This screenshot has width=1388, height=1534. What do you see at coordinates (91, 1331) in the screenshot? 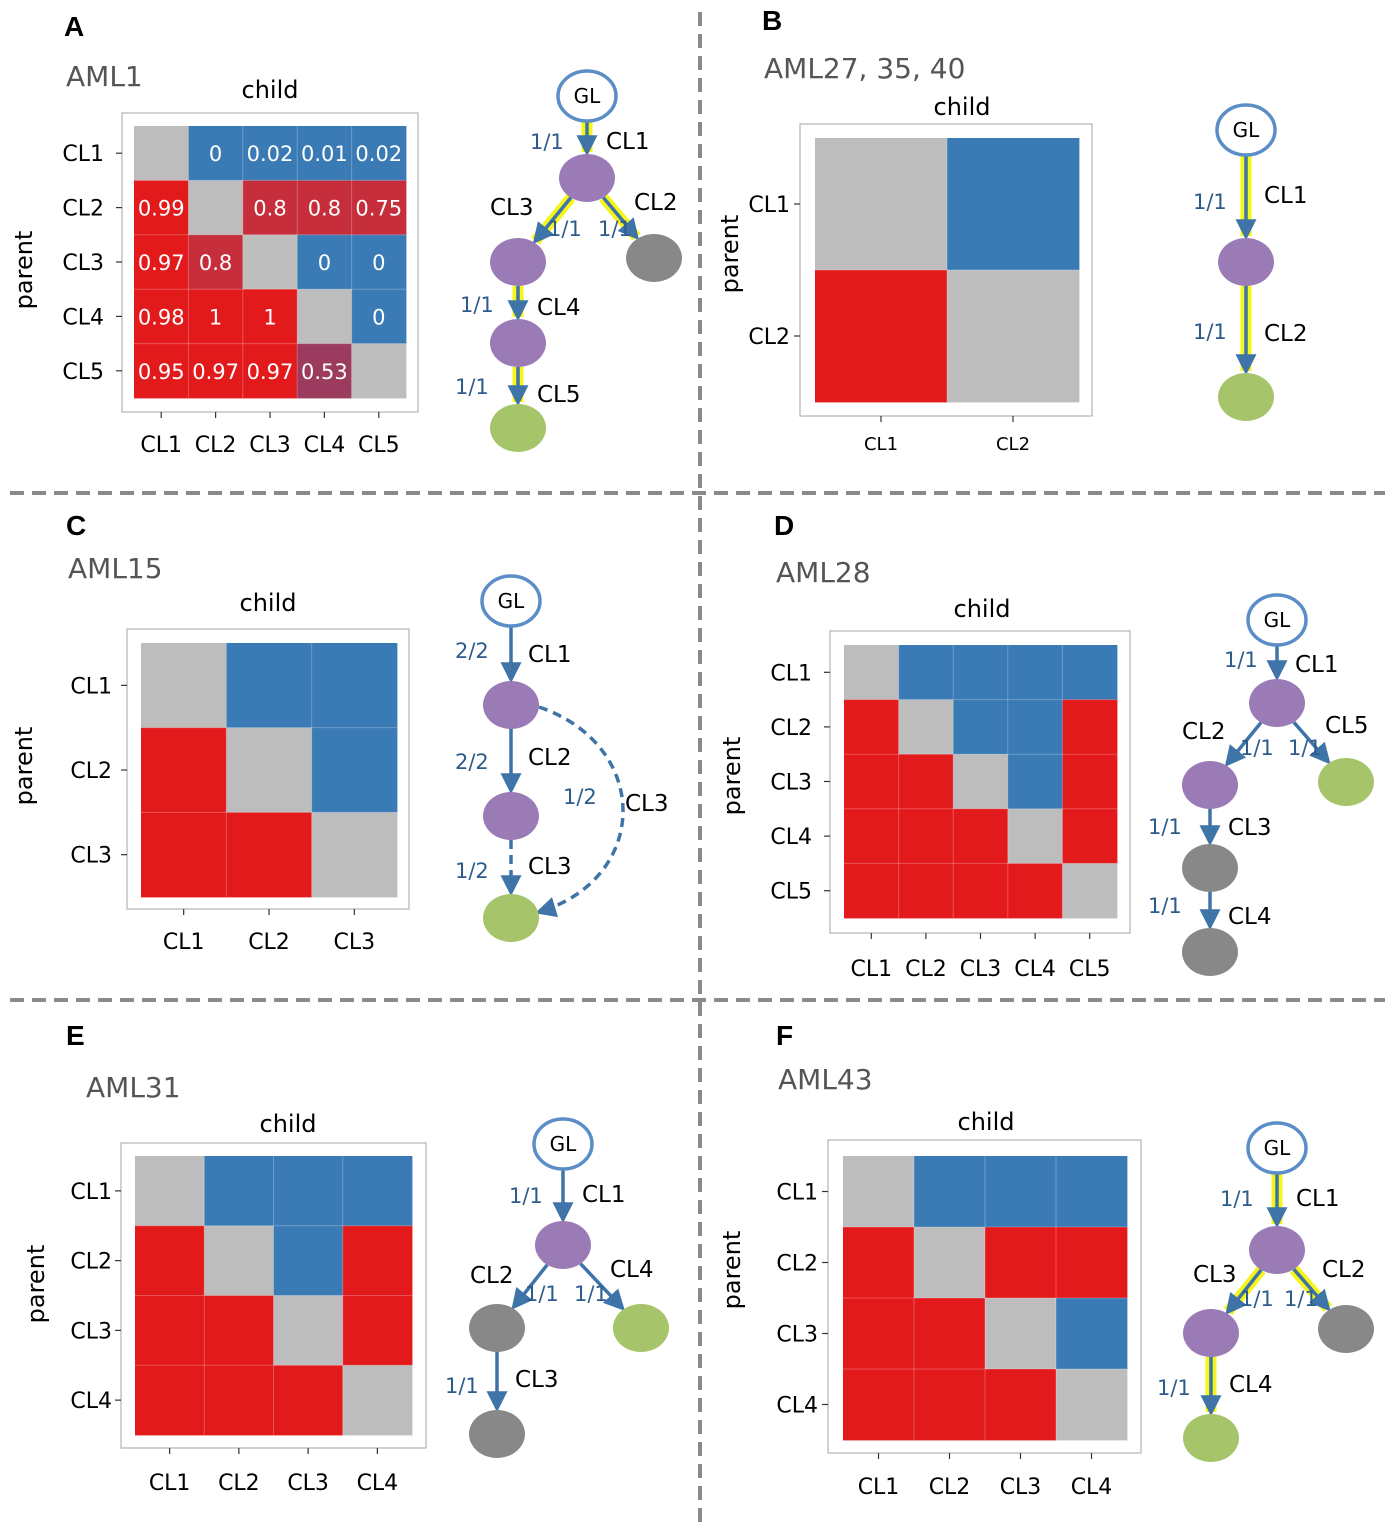
I see `y-tick-label: CL3` at bounding box center [91, 1331].